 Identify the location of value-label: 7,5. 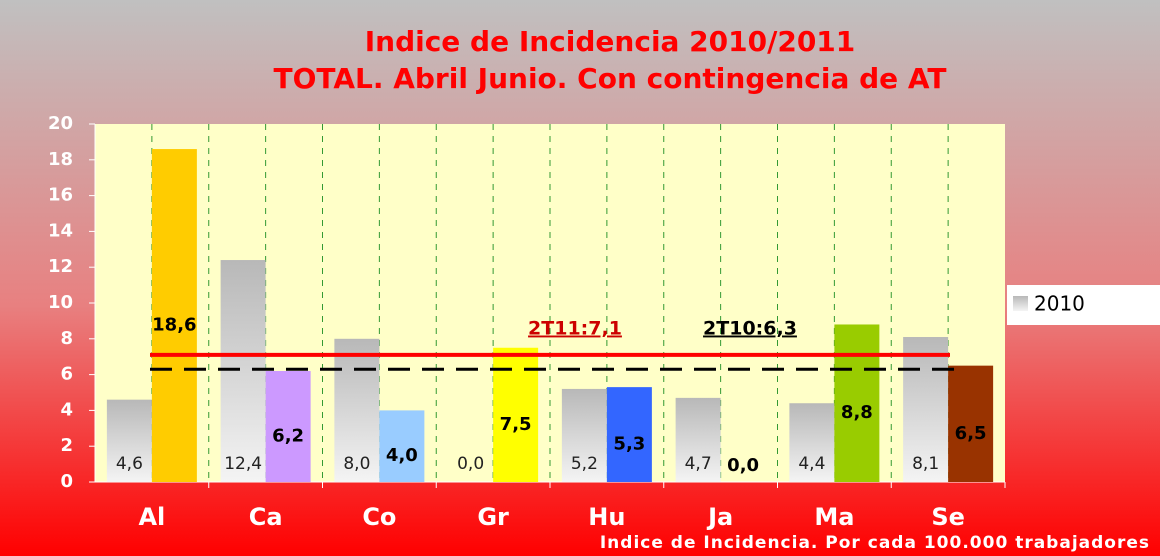
(516, 424).